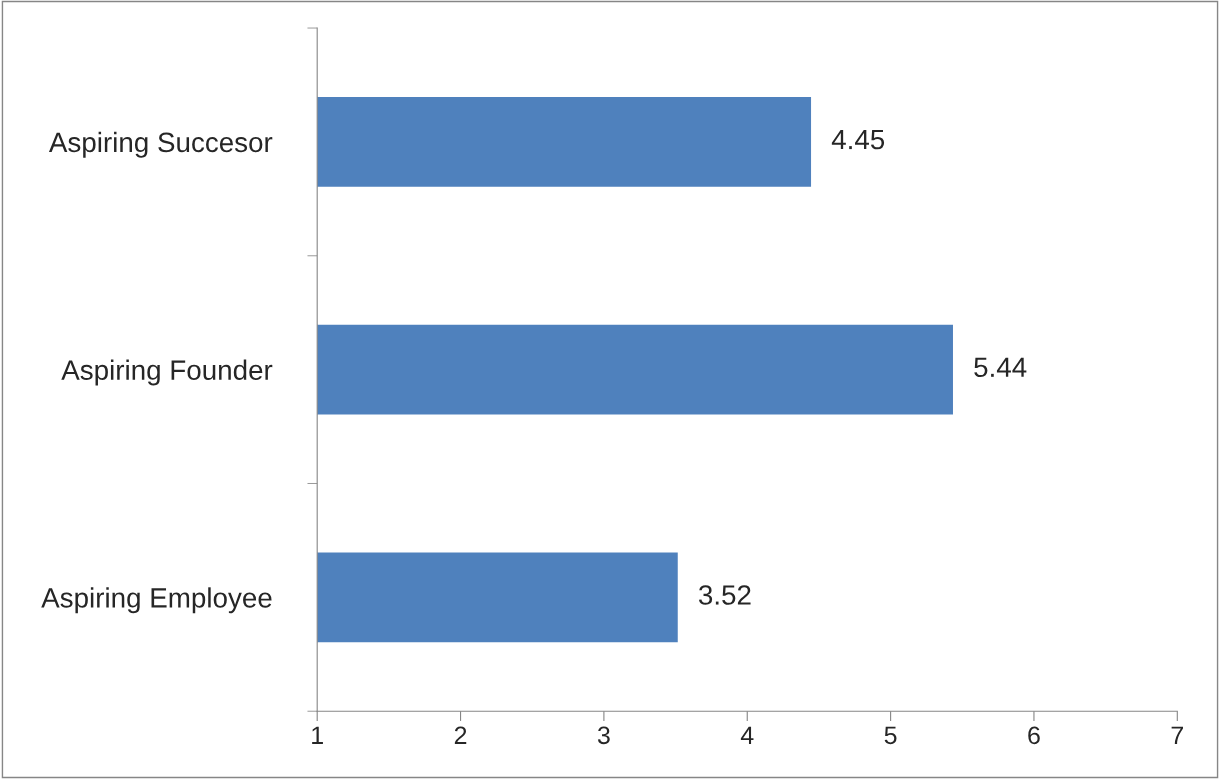  What do you see at coordinates (1034, 735) in the screenshot?
I see `x-tick-label: 6` at bounding box center [1034, 735].